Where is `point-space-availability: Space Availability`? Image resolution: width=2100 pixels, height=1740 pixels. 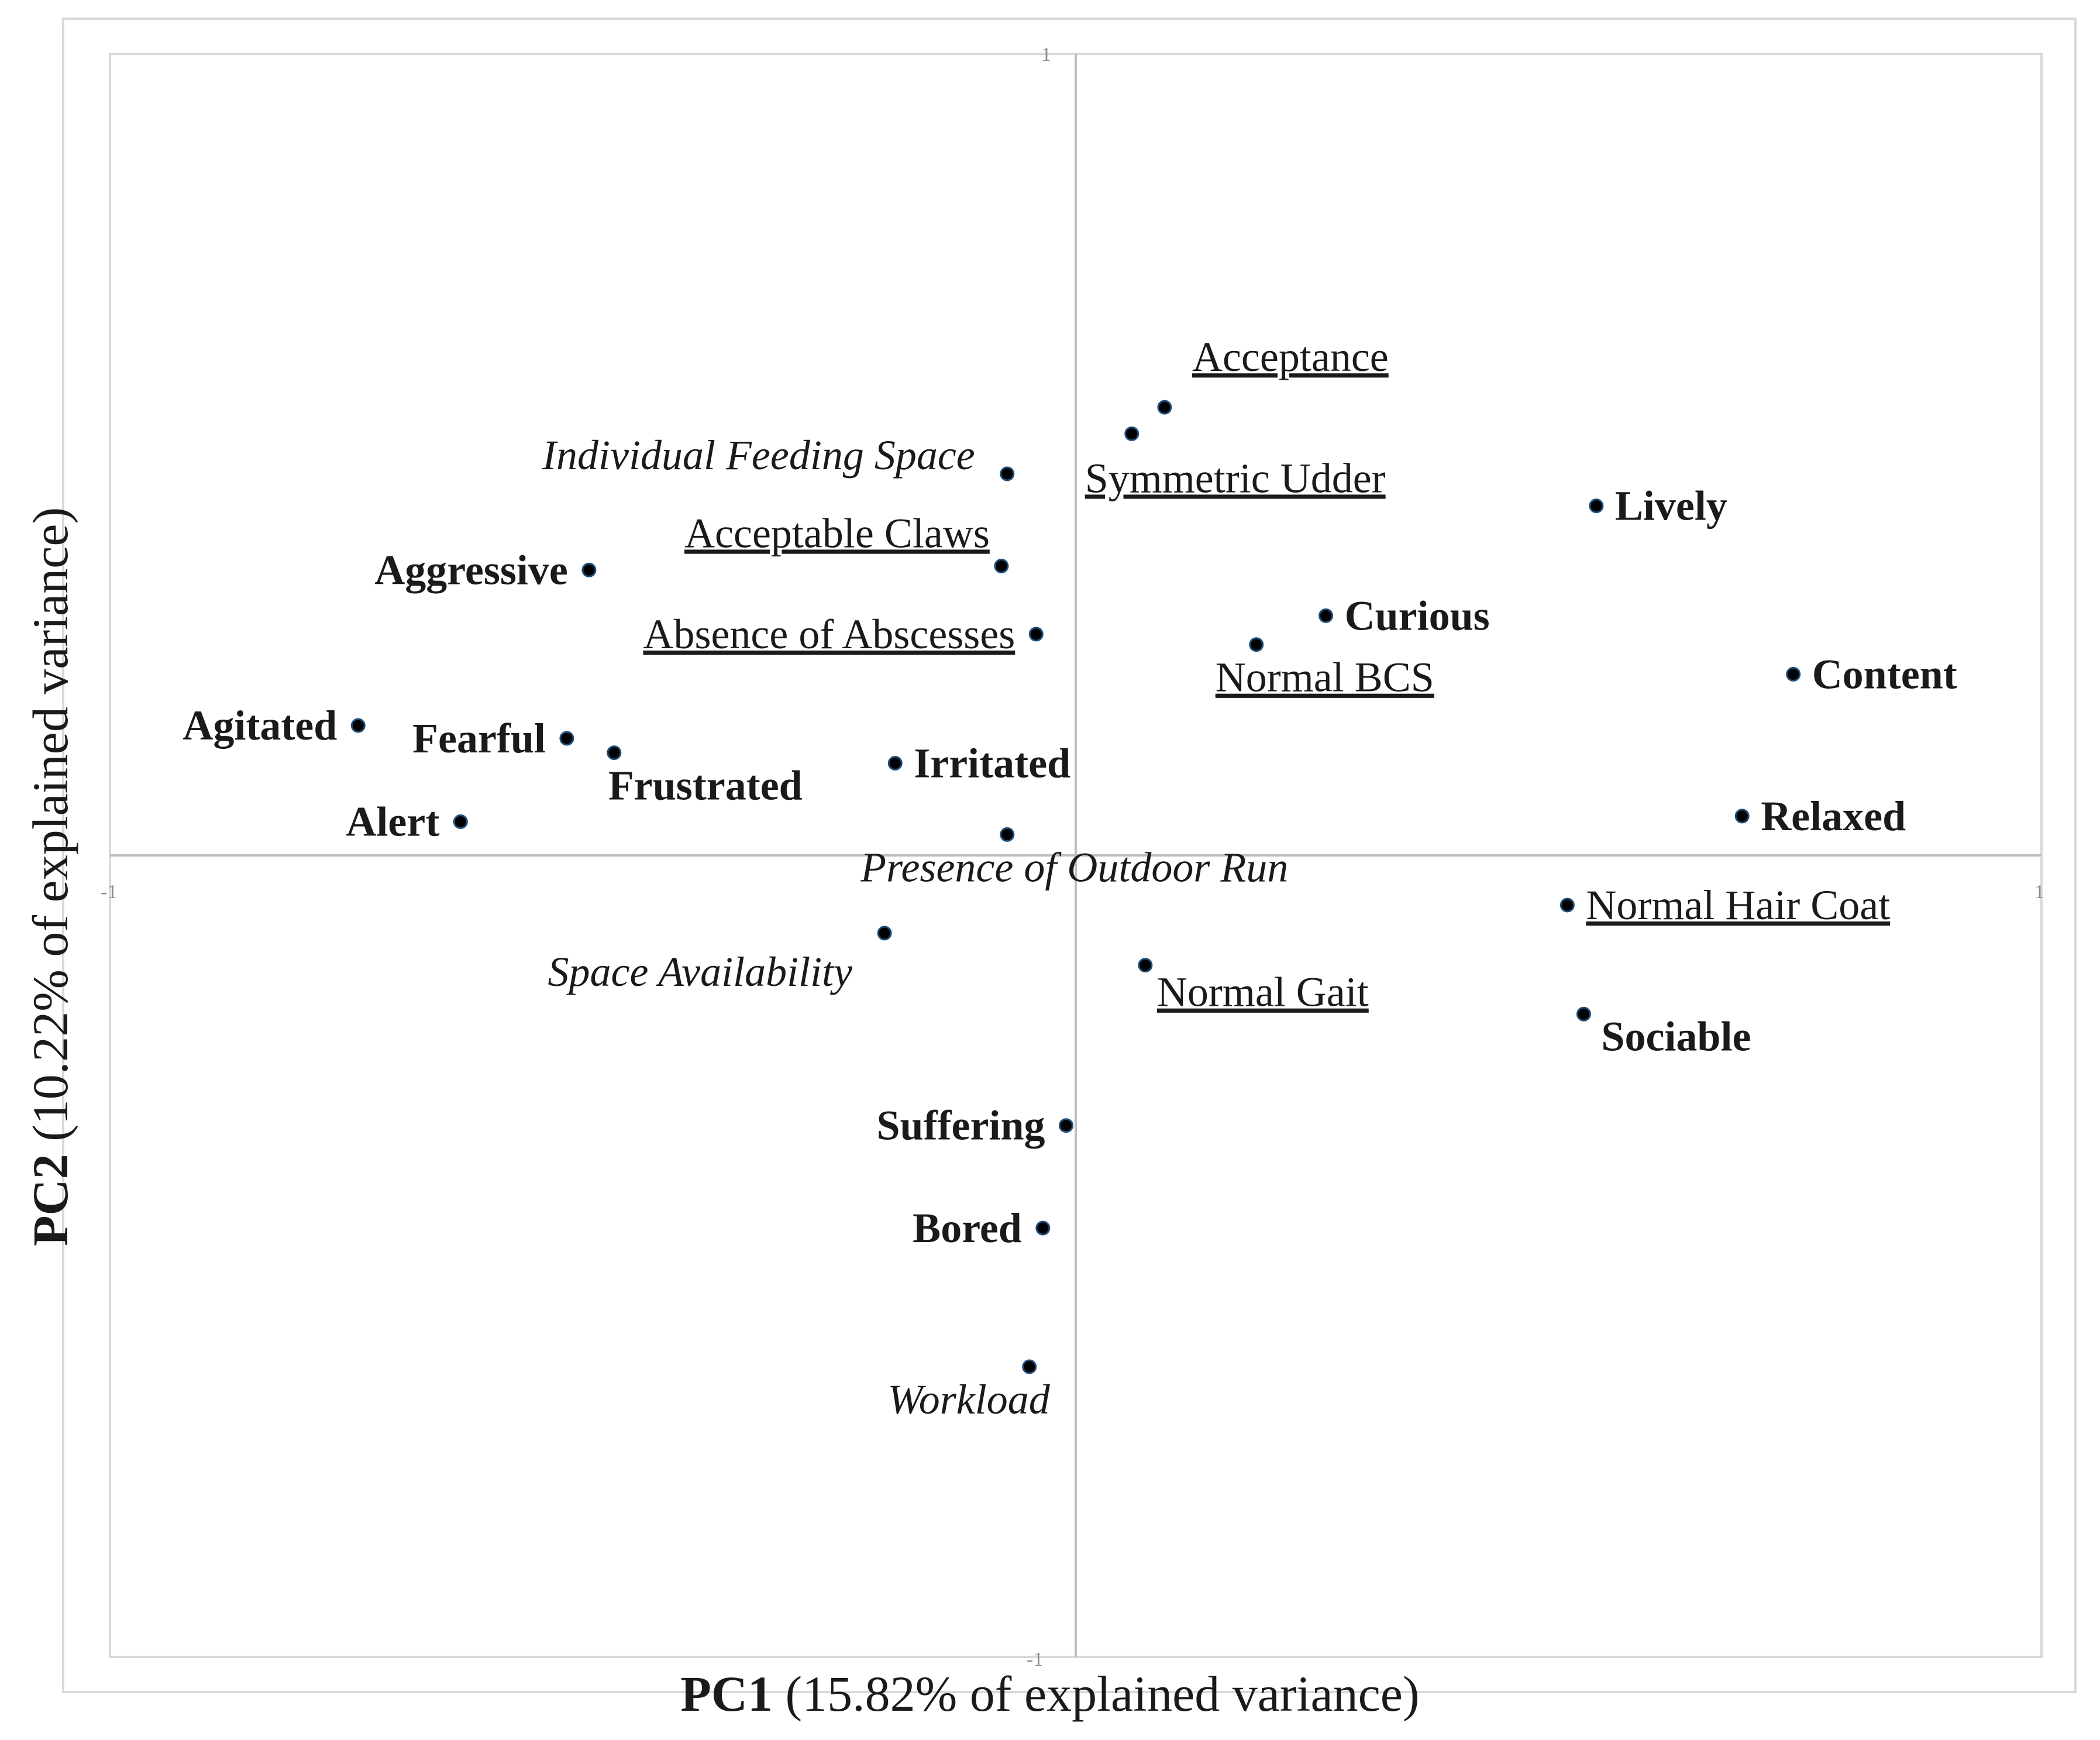 point-space-availability: Space Availability is located at coordinates (720, 960).